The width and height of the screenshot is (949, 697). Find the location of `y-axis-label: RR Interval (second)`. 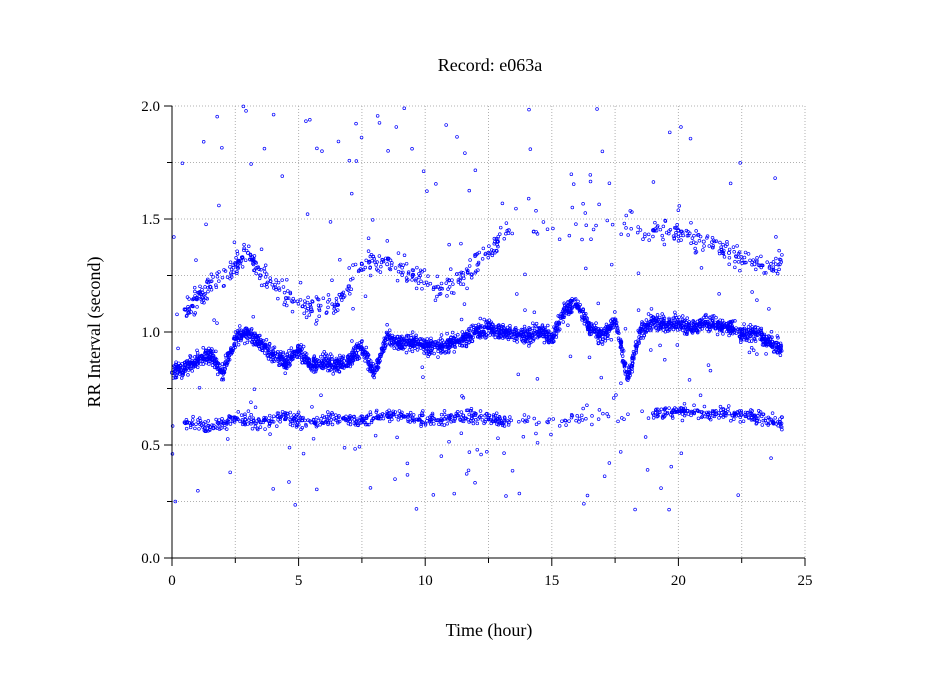

y-axis-label: RR Interval (second) is located at coordinates (94, 332).